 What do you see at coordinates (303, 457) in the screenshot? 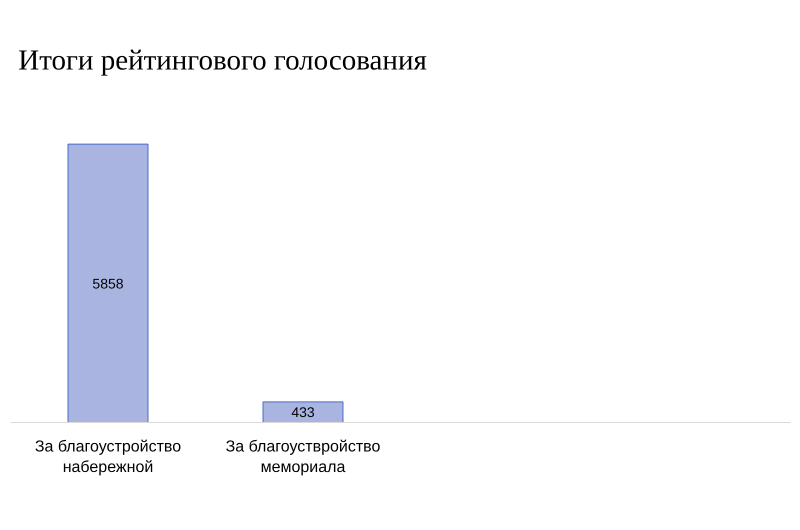
I see `x-tick-label: За благоуствройство мемориала` at bounding box center [303, 457].